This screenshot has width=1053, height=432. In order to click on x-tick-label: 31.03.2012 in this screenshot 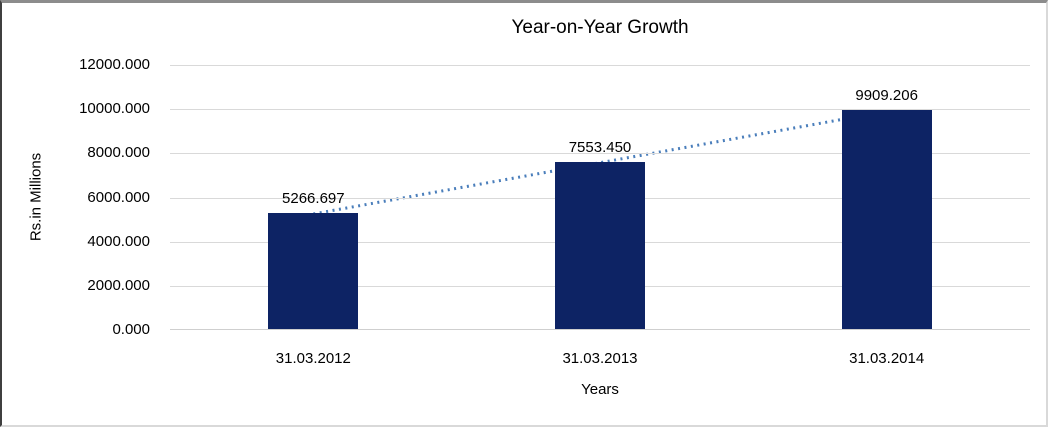, I will do `click(313, 358)`.